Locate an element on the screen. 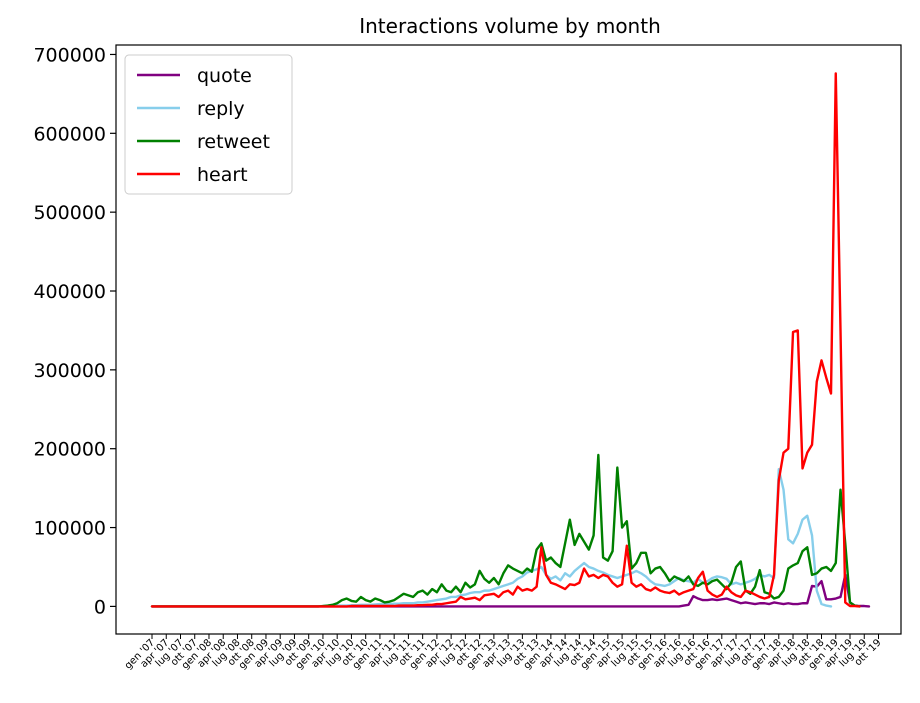  legend-box is located at coordinates (208, 124).